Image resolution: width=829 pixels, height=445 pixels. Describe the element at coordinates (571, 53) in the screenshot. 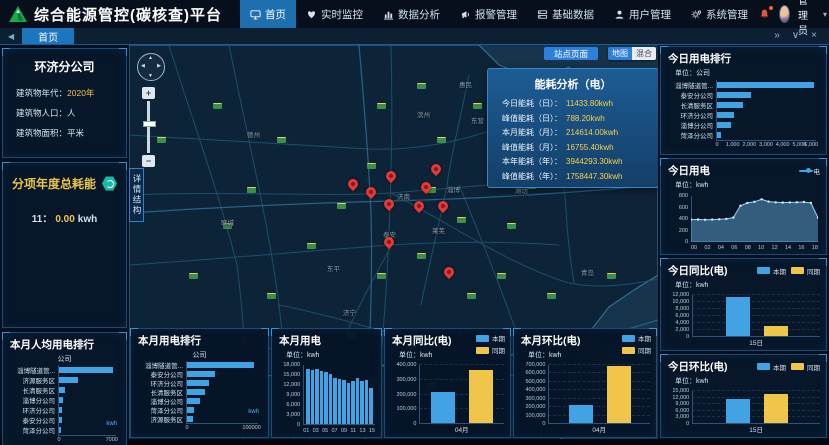

I see `site-page-button: 站点页面` at that location.